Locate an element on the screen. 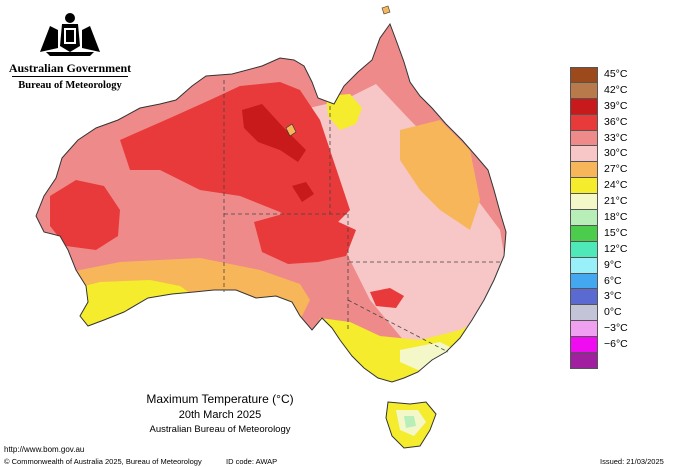 This screenshot has width=680, height=467. legend-label: −6°C is located at coordinates (616, 344).